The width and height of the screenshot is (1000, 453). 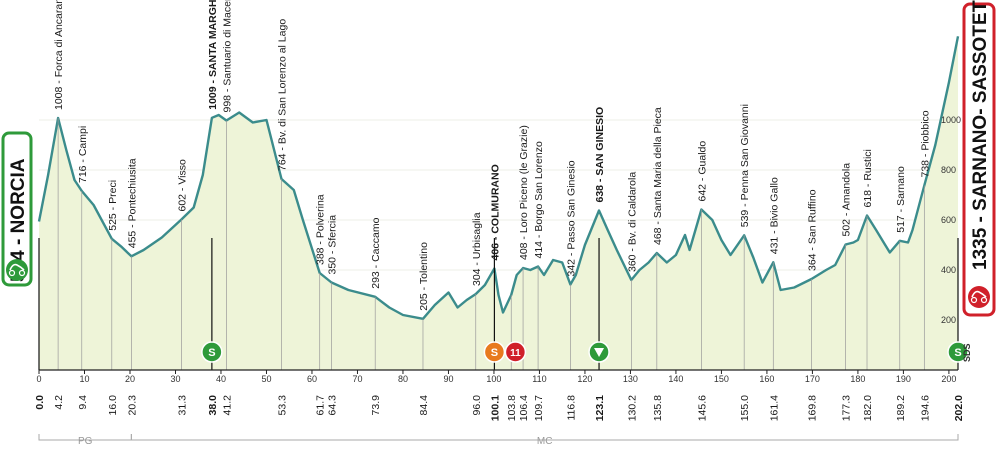 I want to click on waypoint-label: 502 - Amandola, so click(x=847, y=200).